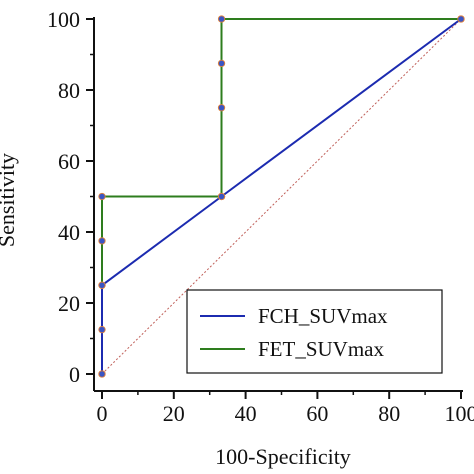 The width and height of the screenshot is (474, 474). What do you see at coordinates (9, 200) in the screenshot?
I see `y-axis-title: Sensitivity` at bounding box center [9, 200].